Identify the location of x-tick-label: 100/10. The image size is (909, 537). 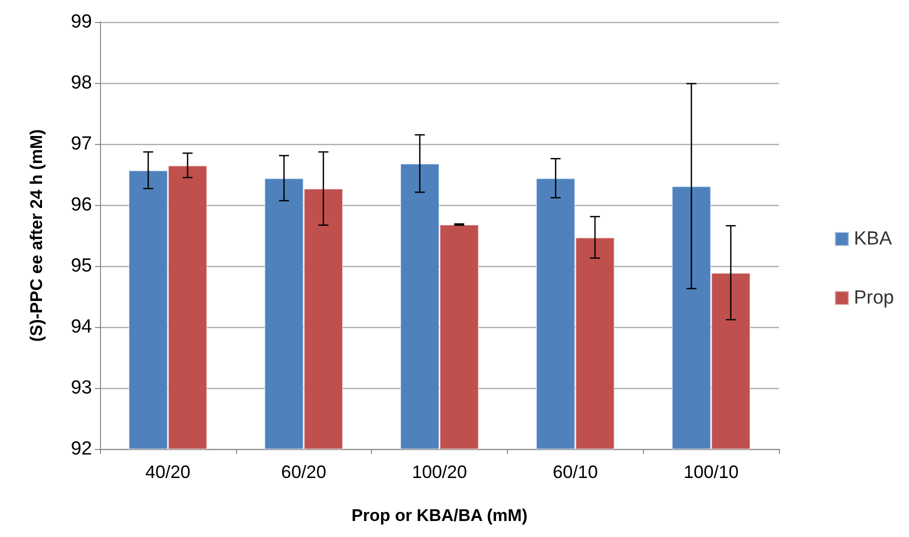
(711, 472).